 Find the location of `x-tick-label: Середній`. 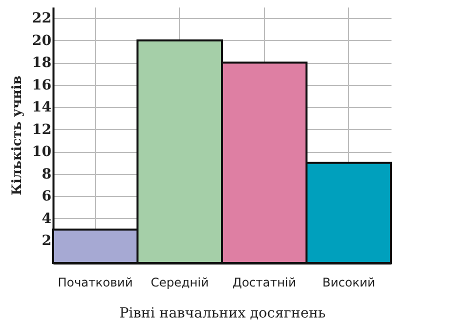

x-tick-label: Середній is located at coordinates (179, 283).